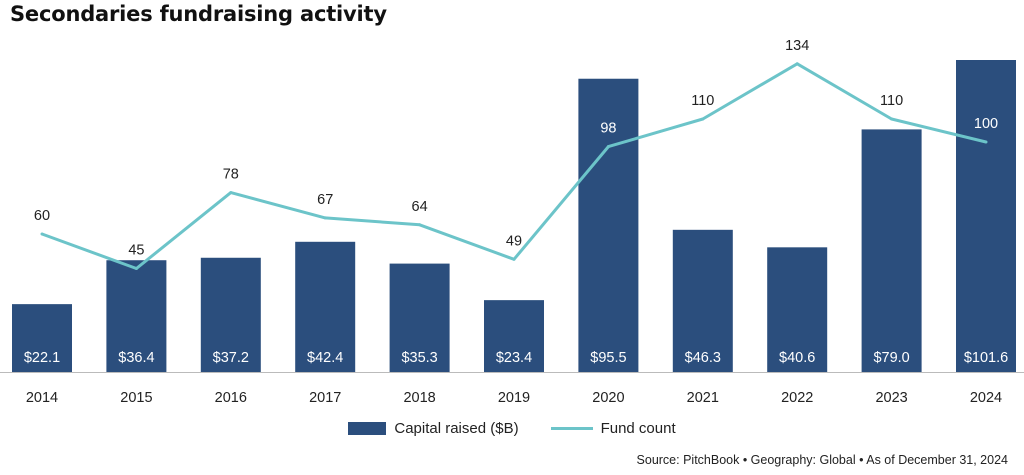 This screenshot has width=1024, height=475. What do you see at coordinates (514, 336) in the screenshot?
I see `bar-capital-2019` at bounding box center [514, 336].